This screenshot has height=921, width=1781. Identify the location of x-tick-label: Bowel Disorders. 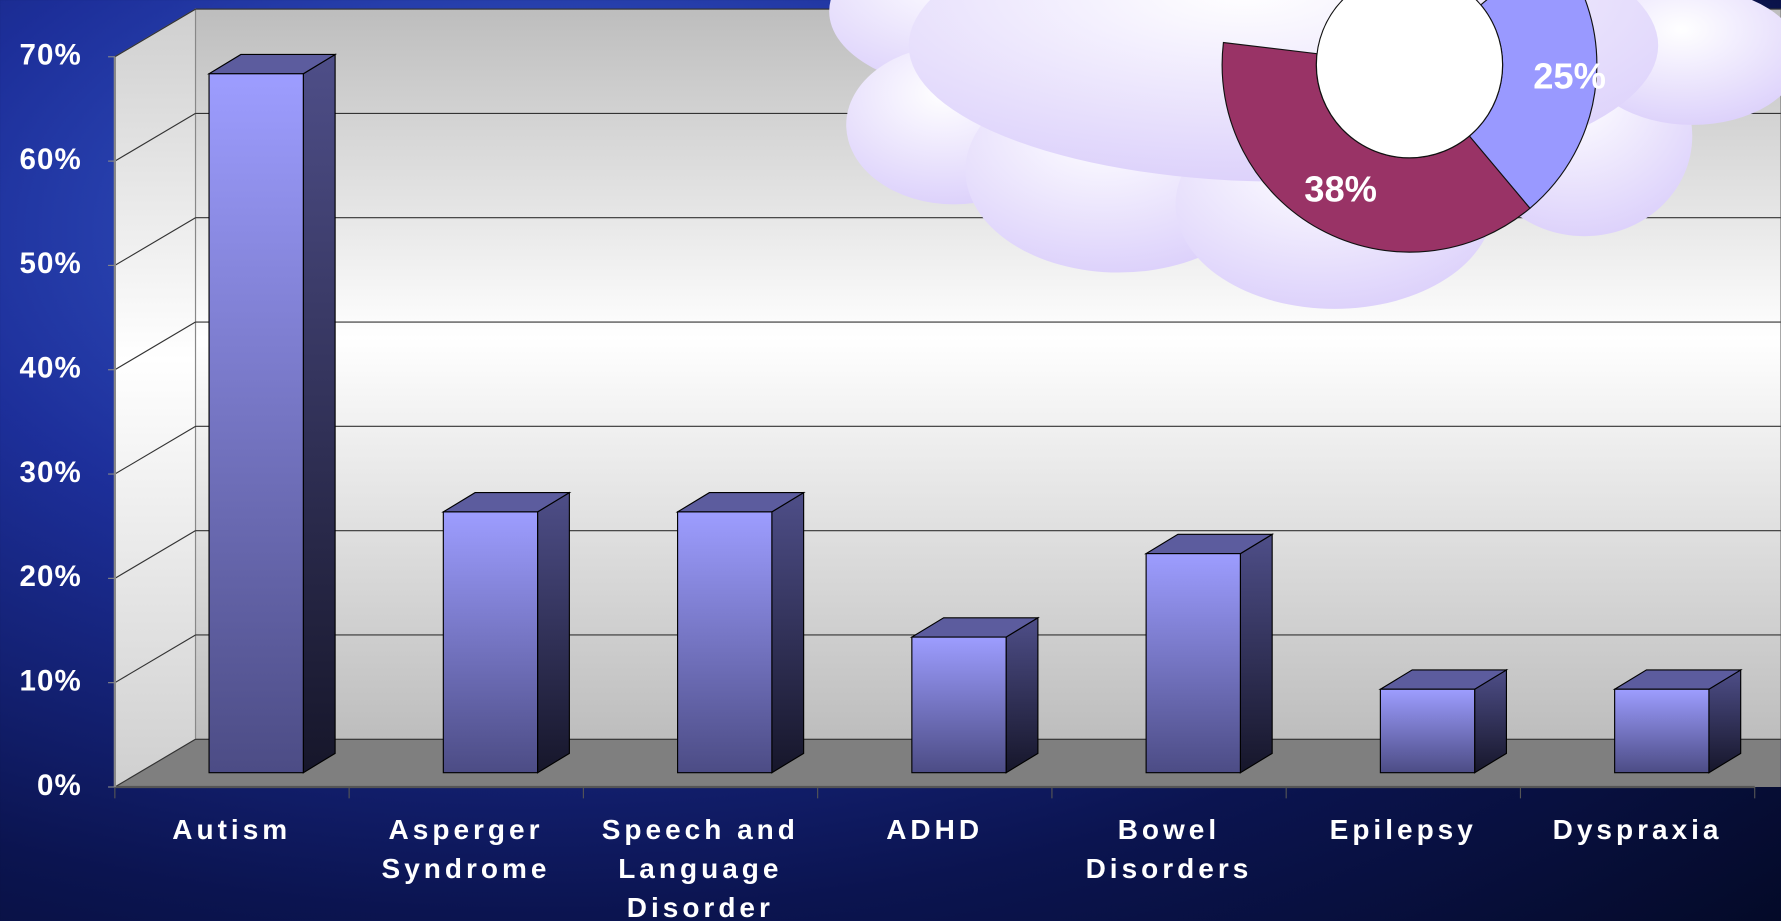
(1169, 849).